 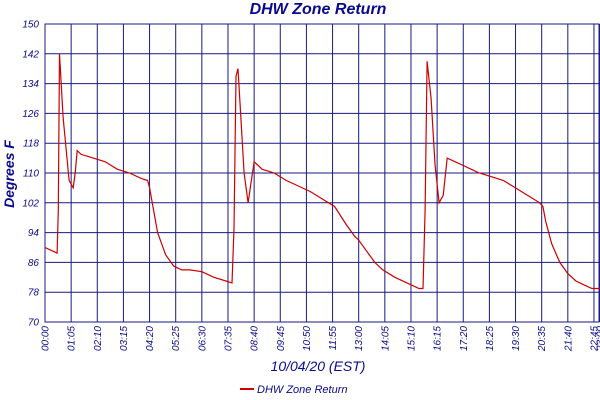 What do you see at coordinates (542, 339) in the screenshot?
I see `x-tick-label: 20:35` at bounding box center [542, 339].